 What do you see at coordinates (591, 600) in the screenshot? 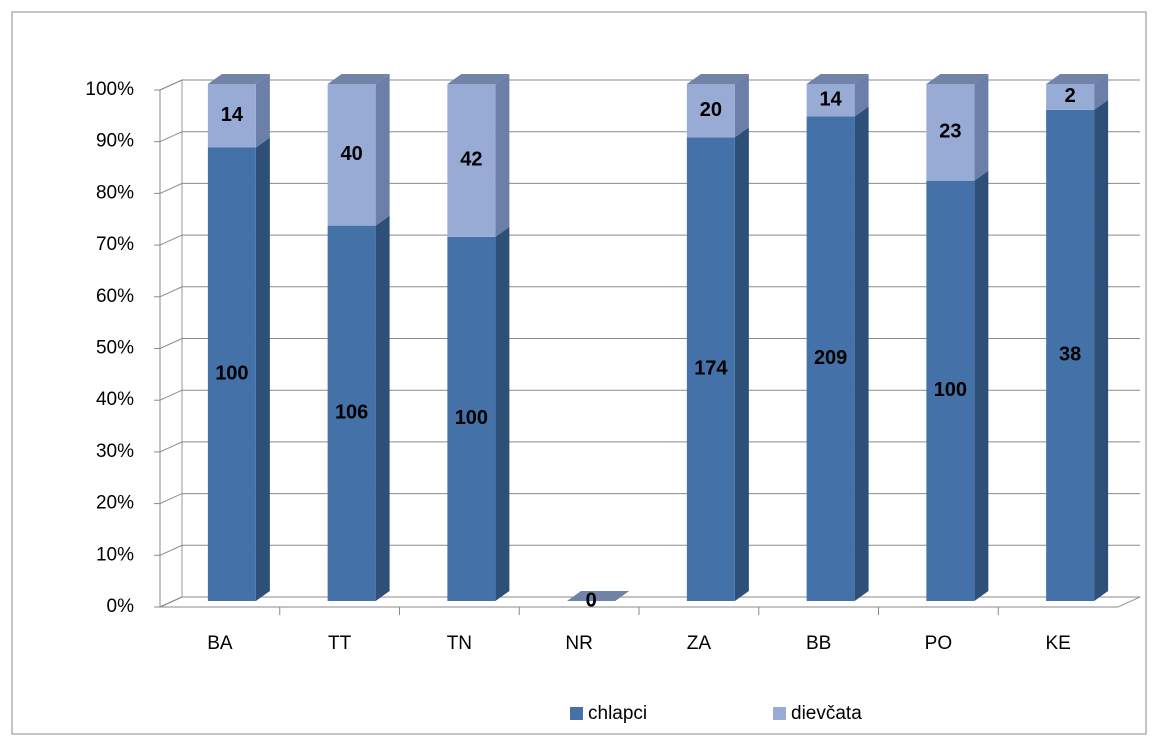
I see `data-label: 0` at bounding box center [591, 600].